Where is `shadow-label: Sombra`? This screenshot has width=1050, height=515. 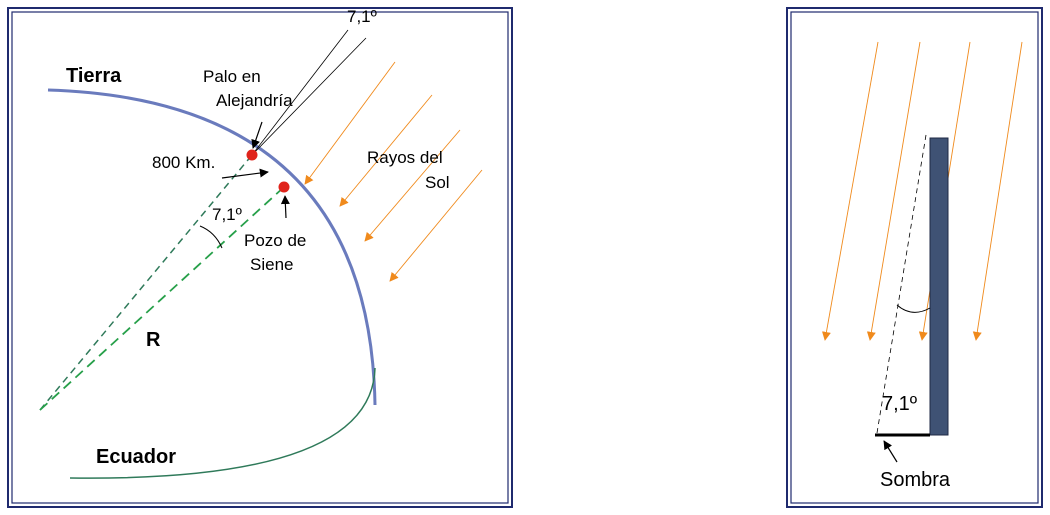
shadow-label: Sombra is located at coordinates (915, 480).